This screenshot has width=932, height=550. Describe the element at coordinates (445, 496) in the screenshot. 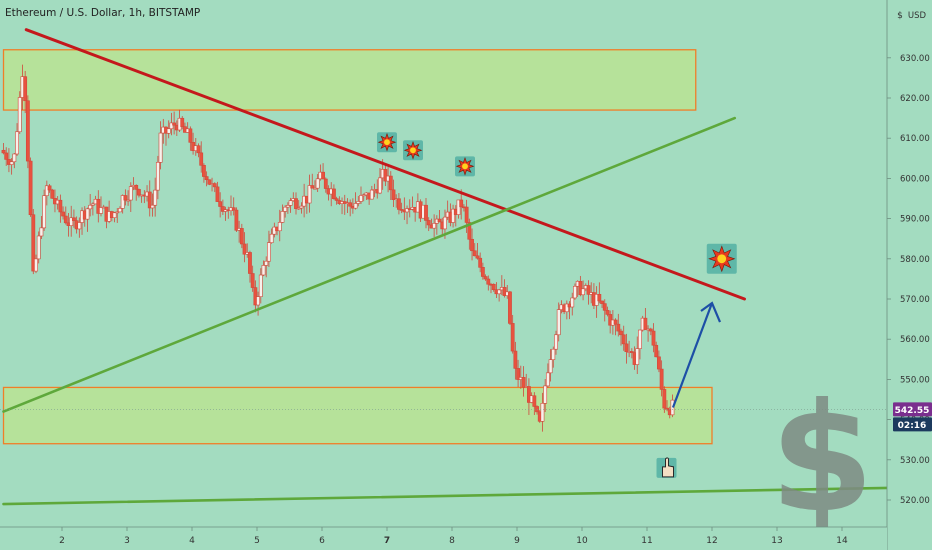

I see `support-trendline` at that location.